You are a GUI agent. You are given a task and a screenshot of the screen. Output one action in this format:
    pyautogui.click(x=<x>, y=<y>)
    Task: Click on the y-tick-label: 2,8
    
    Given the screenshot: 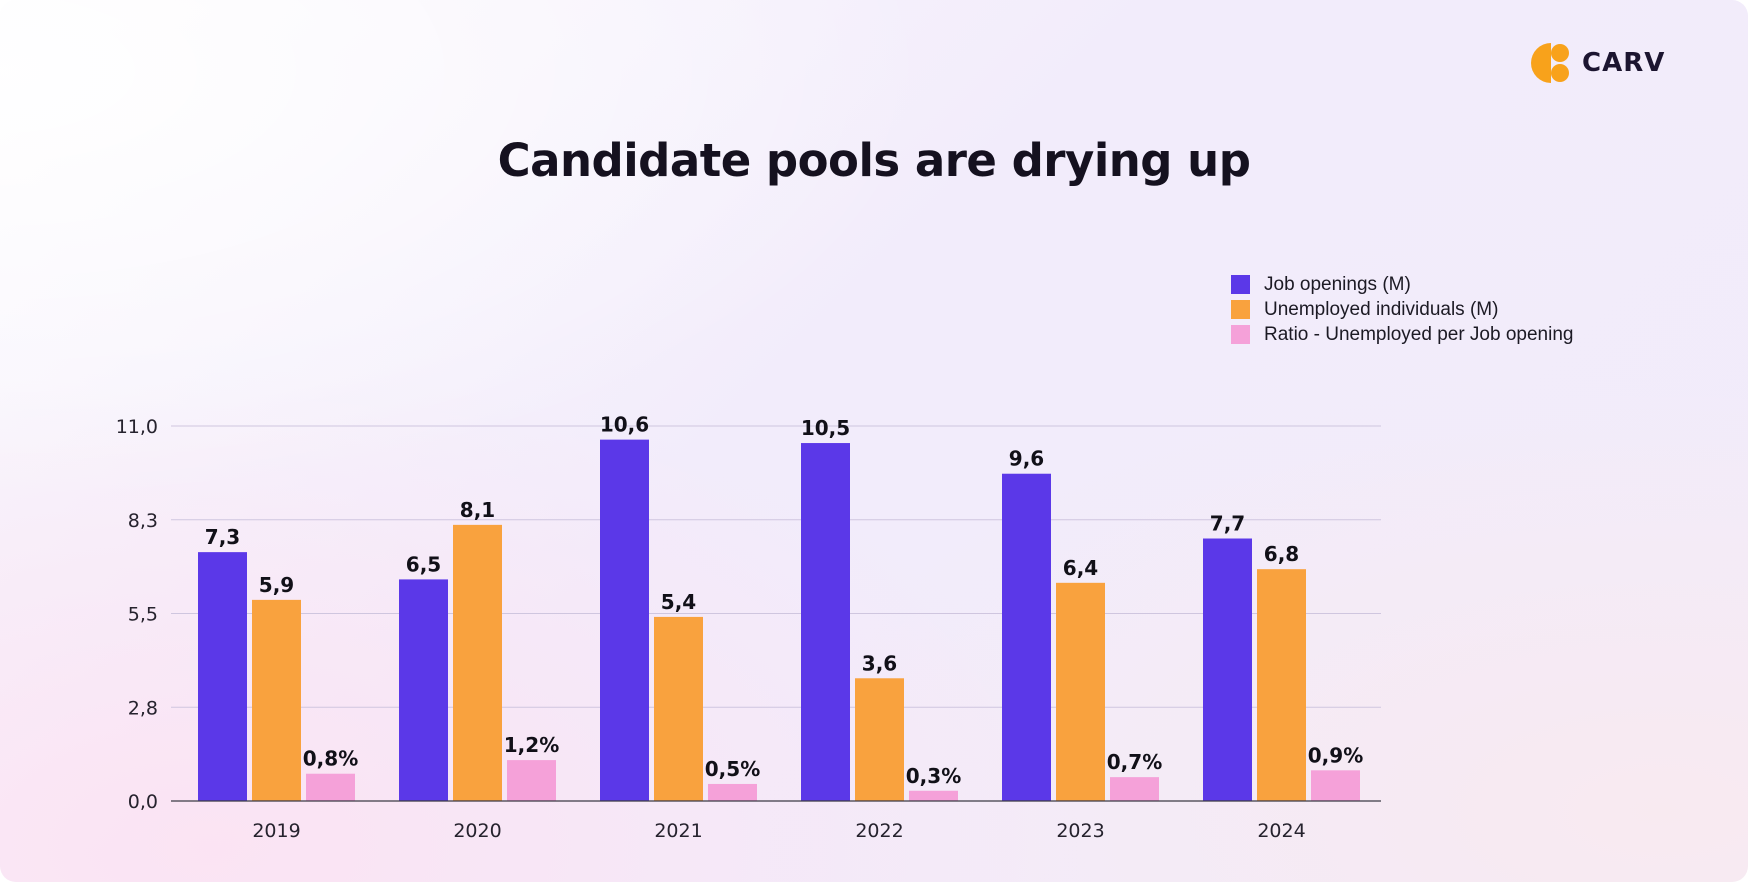 What is the action you would take?
    pyautogui.click(x=143, y=708)
    